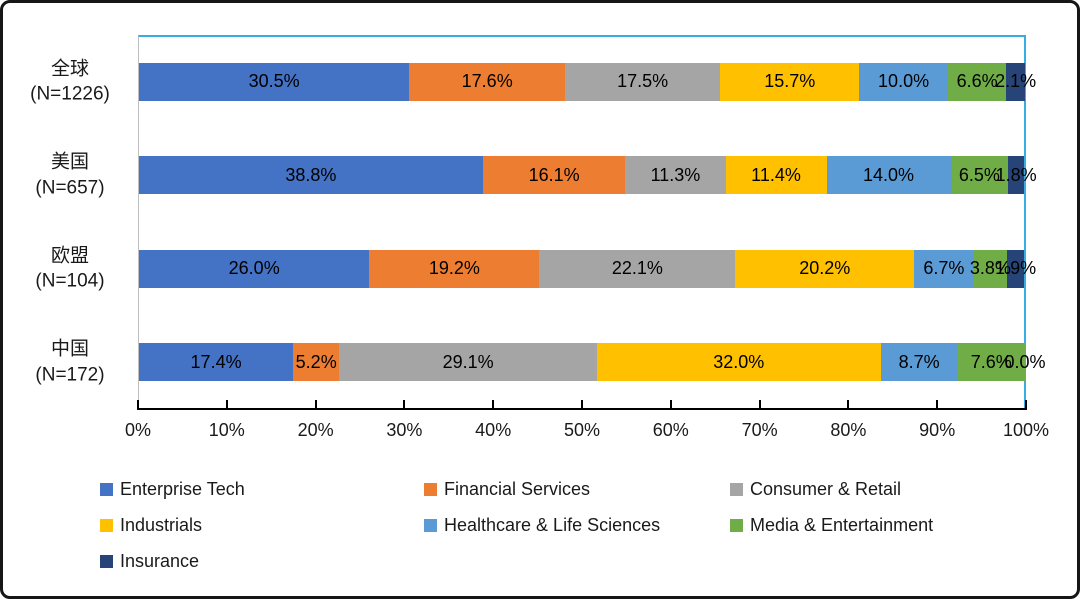 The height and width of the screenshot is (599, 1080). I want to click on segment-value-label: 38.8%, so click(311, 174).